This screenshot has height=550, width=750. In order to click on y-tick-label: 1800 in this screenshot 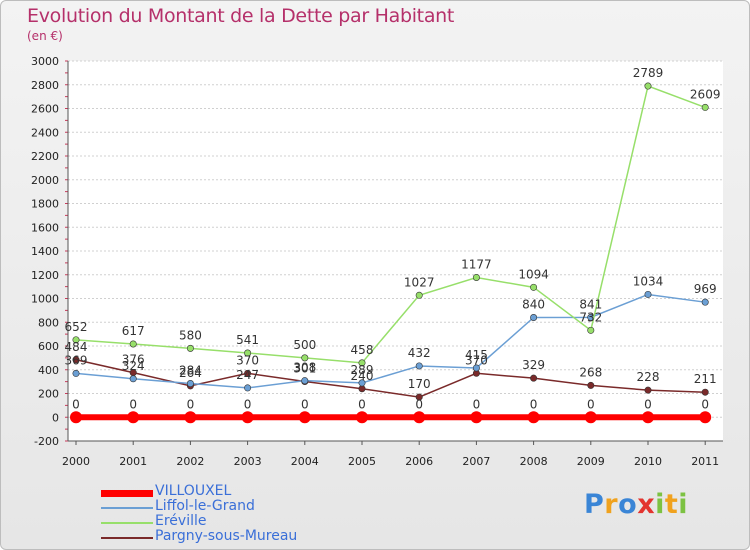, I will do `click(45, 204)`.